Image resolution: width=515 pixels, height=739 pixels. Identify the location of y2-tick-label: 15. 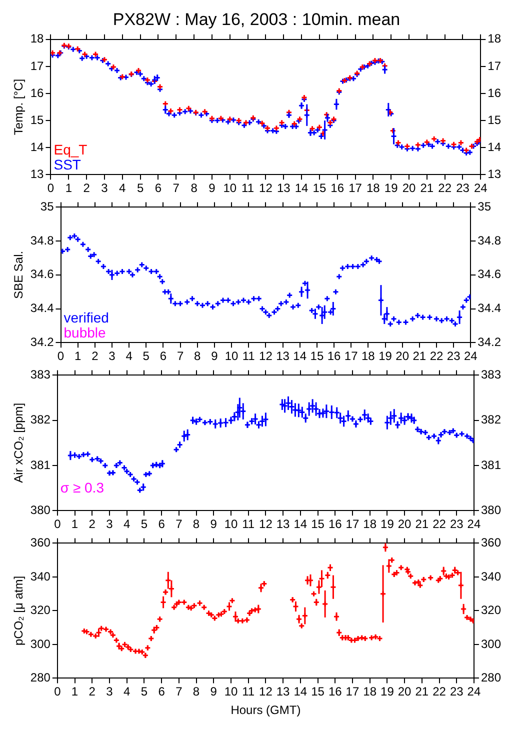
(495, 119).